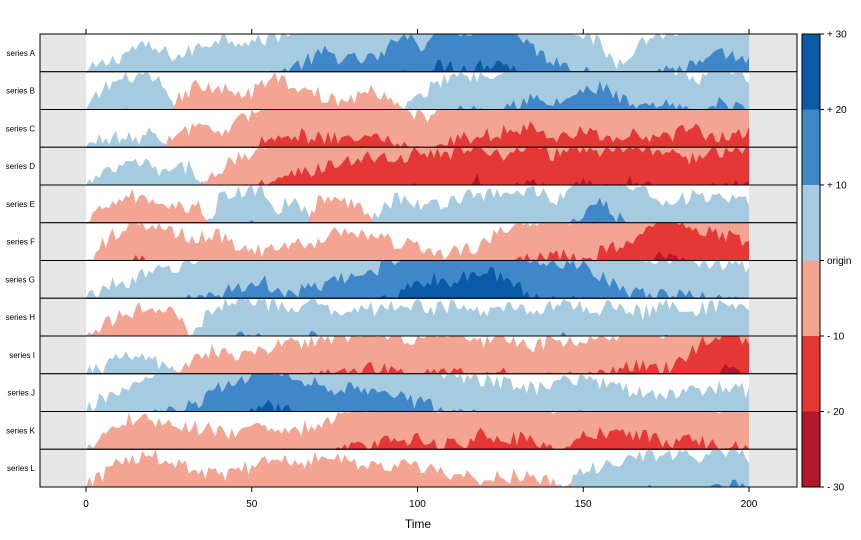 This screenshot has width=861, height=540. Describe the element at coordinates (86, 504) in the screenshot. I see `x-tick-label: 0` at that location.